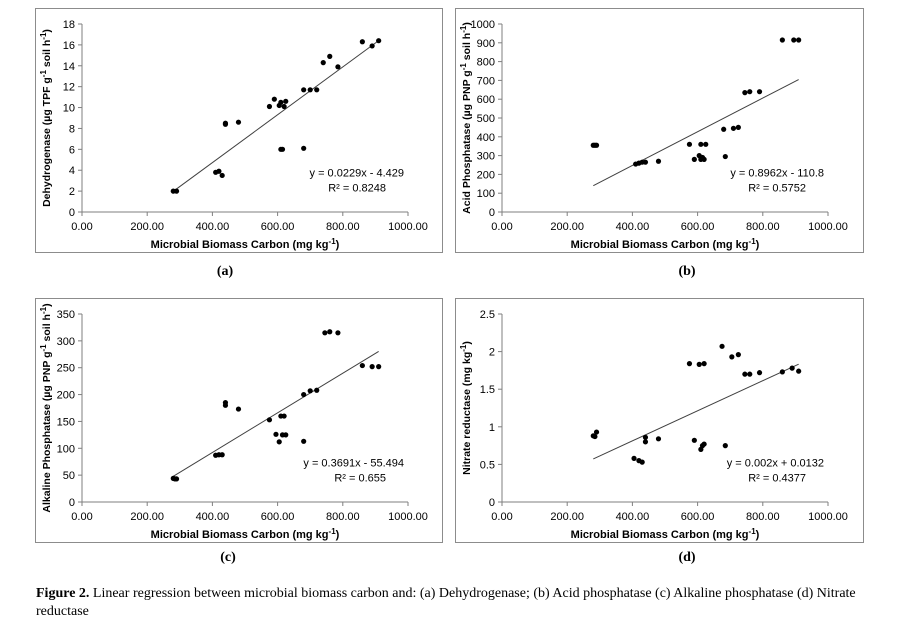 Image resolution: width=911 pixels, height=630 pixels. What do you see at coordinates (360, 478) in the screenshot?
I see `r-squared-label: R² = 0.655` at bounding box center [360, 478].